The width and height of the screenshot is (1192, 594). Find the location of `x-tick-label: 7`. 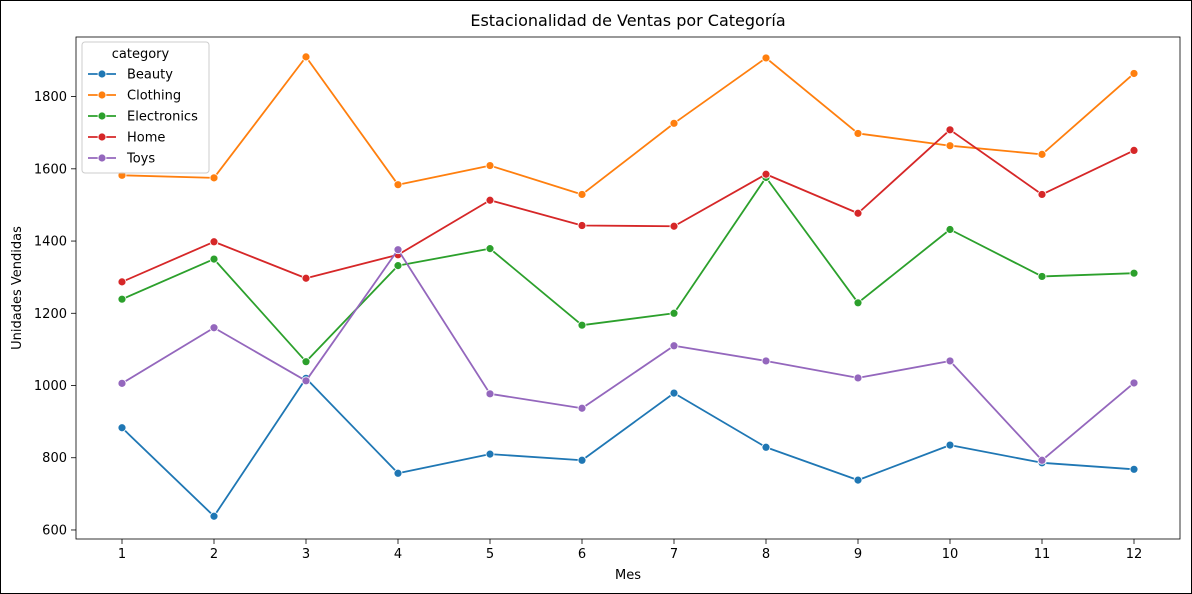

x-tick-label: 7 is located at coordinates (674, 554).